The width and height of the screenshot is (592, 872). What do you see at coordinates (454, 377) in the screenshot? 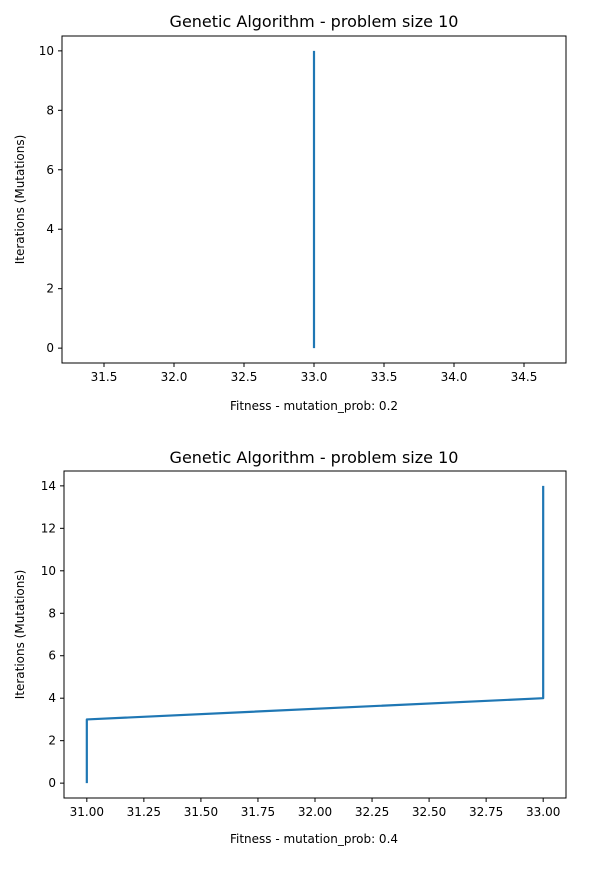
I see `x-tick-label: 34.0` at bounding box center [454, 377].